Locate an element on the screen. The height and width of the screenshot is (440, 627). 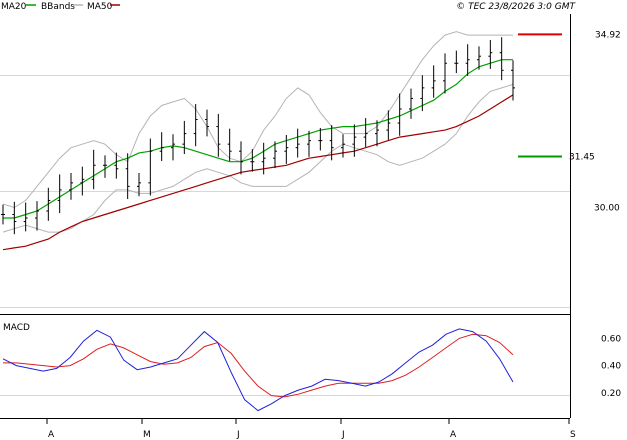
legend: MA20 BBands MA50 is located at coordinates (60, 7).